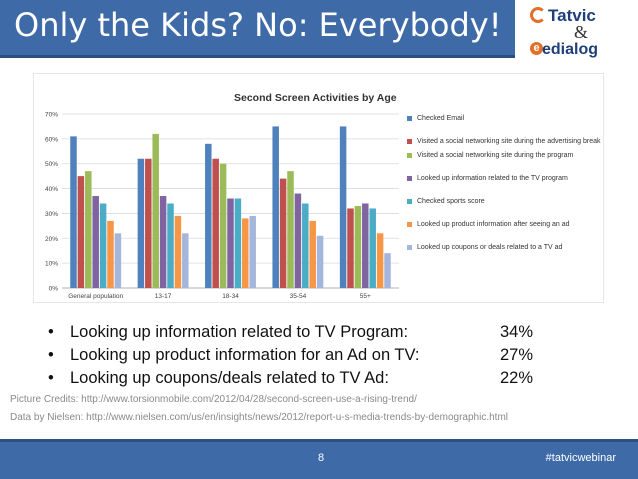 This screenshot has height=479, width=638. Describe the element at coordinates (504, 201) in the screenshot. I see `legend-item: Checked sports score` at that location.